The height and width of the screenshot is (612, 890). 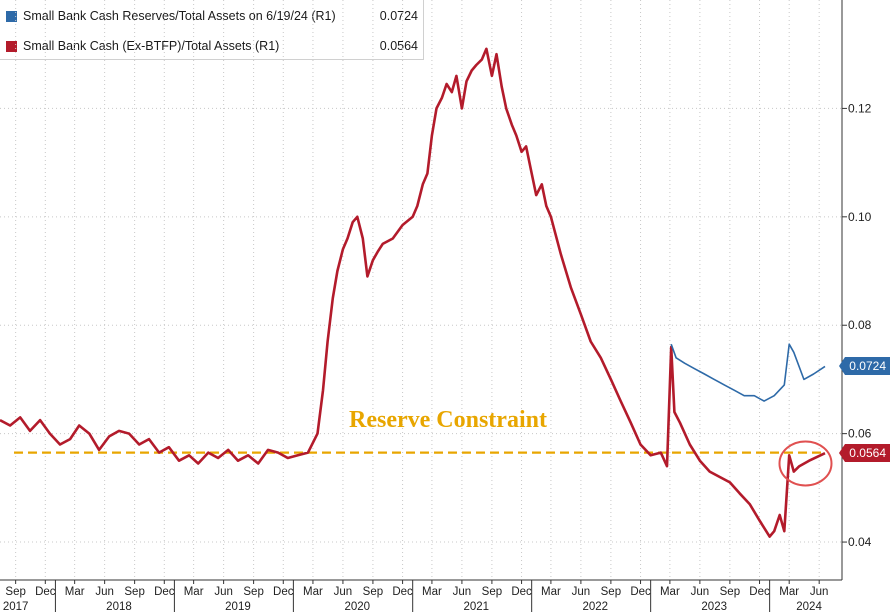 What do you see at coordinates (789, 592) in the screenshot?
I see `x-tick-label-26: Mar` at bounding box center [789, 592].